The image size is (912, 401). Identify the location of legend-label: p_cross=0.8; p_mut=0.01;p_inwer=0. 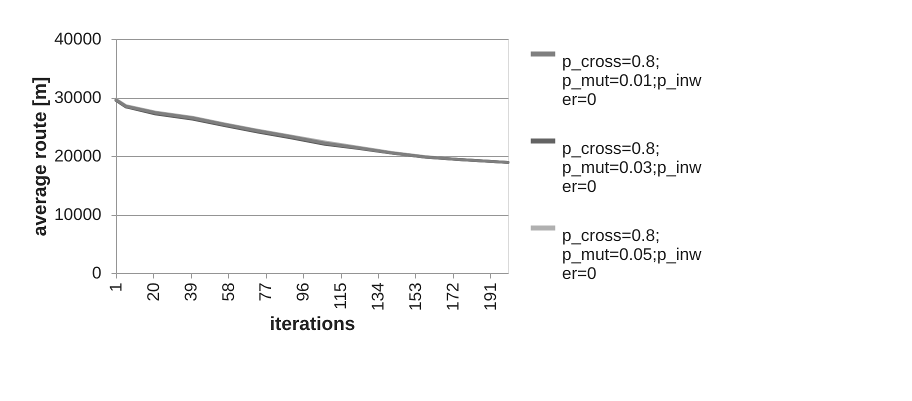
(632, 80).